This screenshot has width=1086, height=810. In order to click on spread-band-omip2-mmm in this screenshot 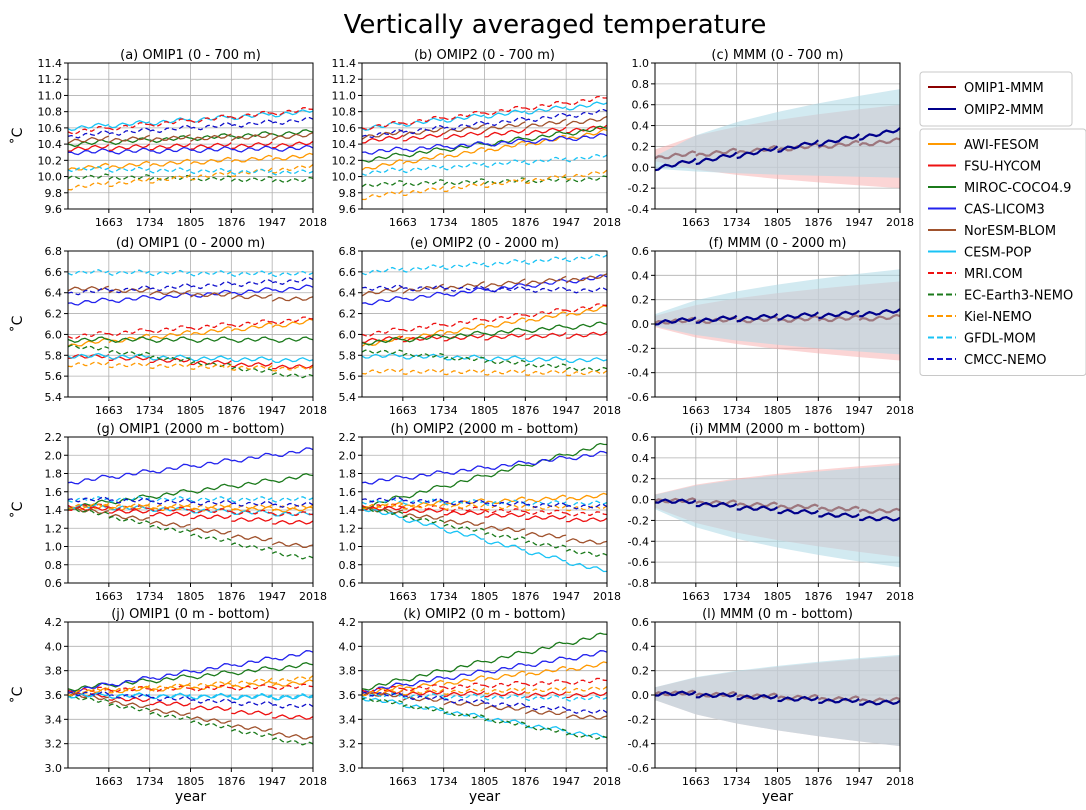, I will do `click(777, 700)`.